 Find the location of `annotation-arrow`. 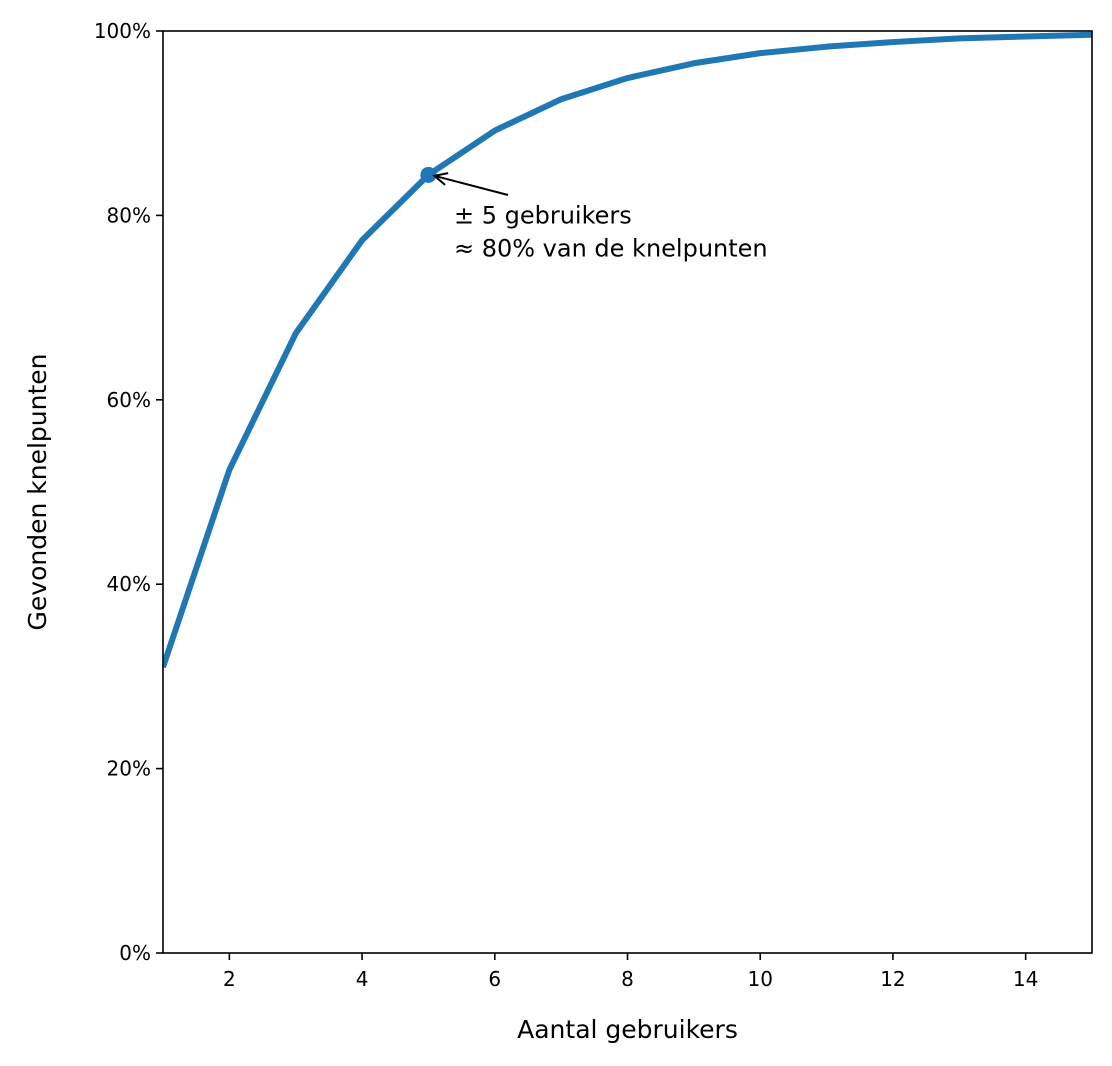

annotation-arrow is located at coordinates (471, 185).